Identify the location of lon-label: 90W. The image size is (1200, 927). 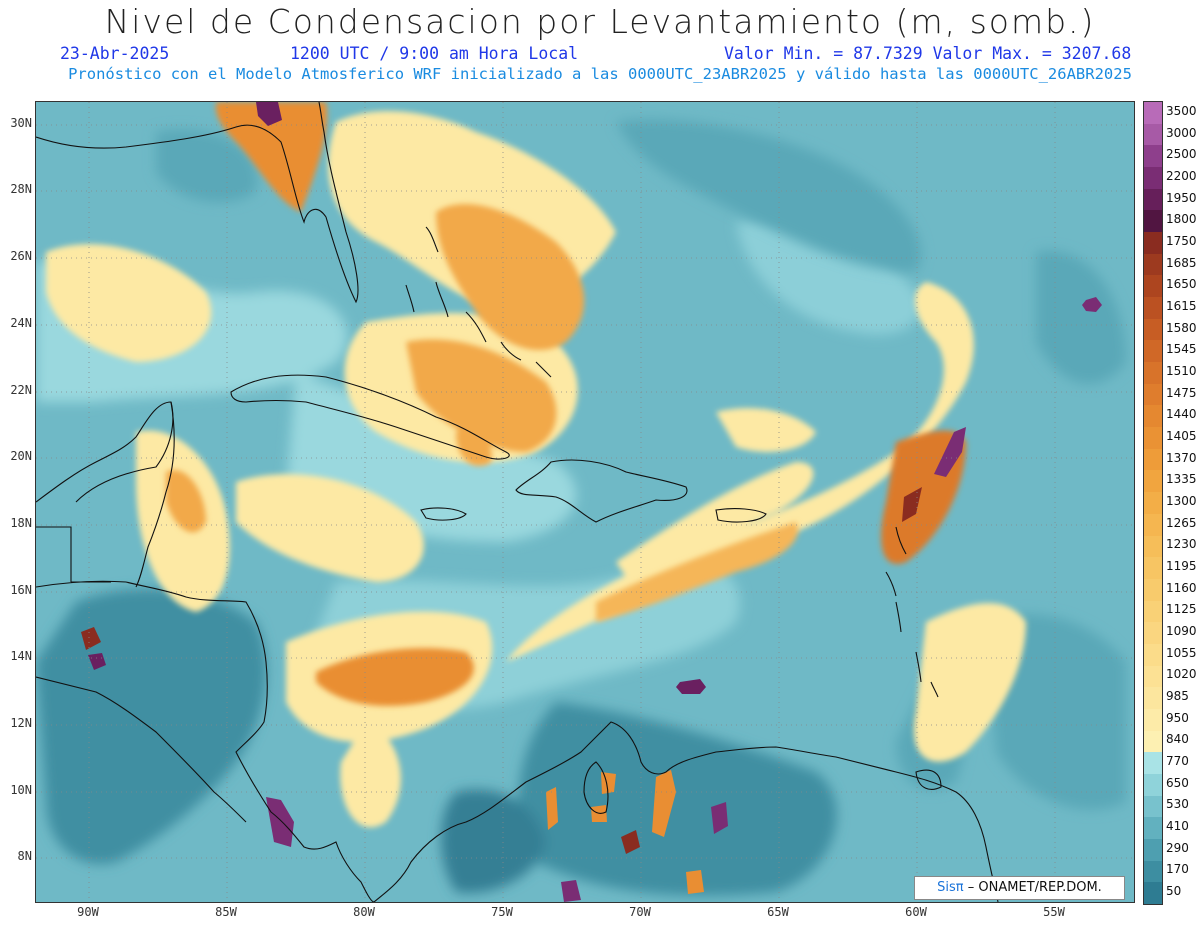
(88, 912).